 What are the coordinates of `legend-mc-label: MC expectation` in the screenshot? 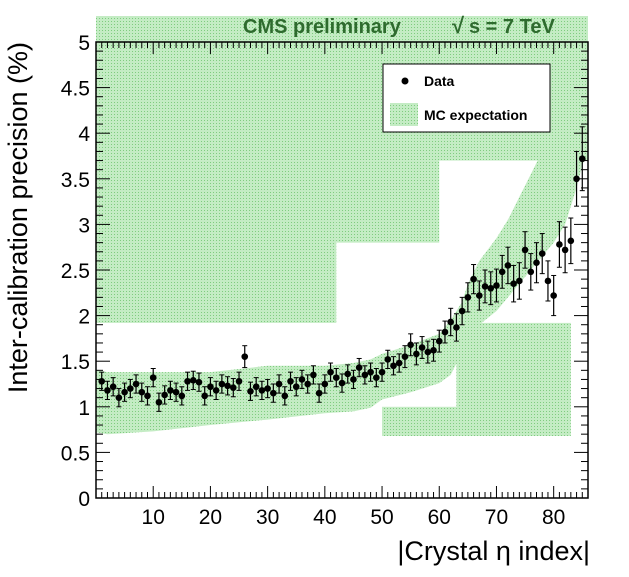 It's located at (475, 115).